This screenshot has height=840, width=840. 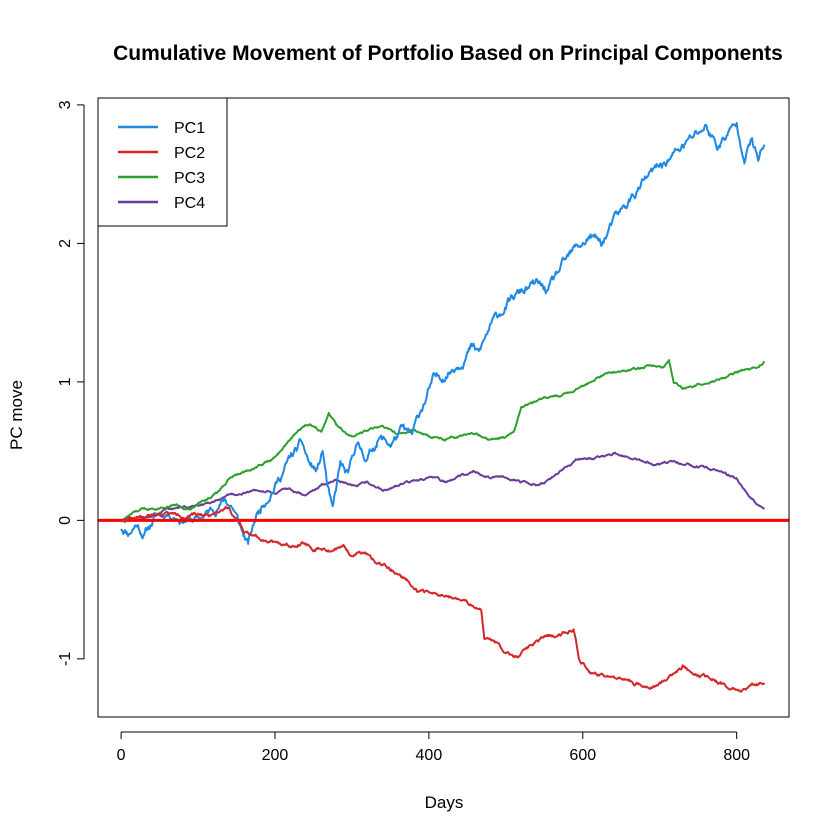 I want to click on y-tick-label: 0, so click(x=65, y=520).